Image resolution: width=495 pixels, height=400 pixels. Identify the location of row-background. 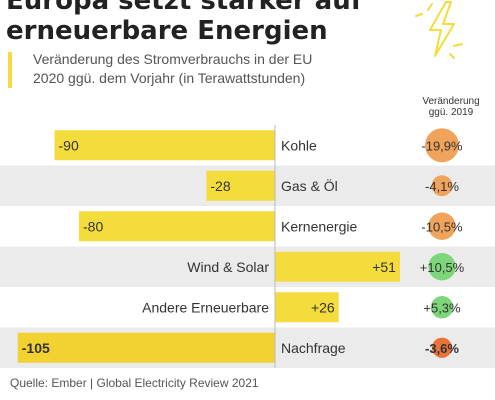
(247, 266).